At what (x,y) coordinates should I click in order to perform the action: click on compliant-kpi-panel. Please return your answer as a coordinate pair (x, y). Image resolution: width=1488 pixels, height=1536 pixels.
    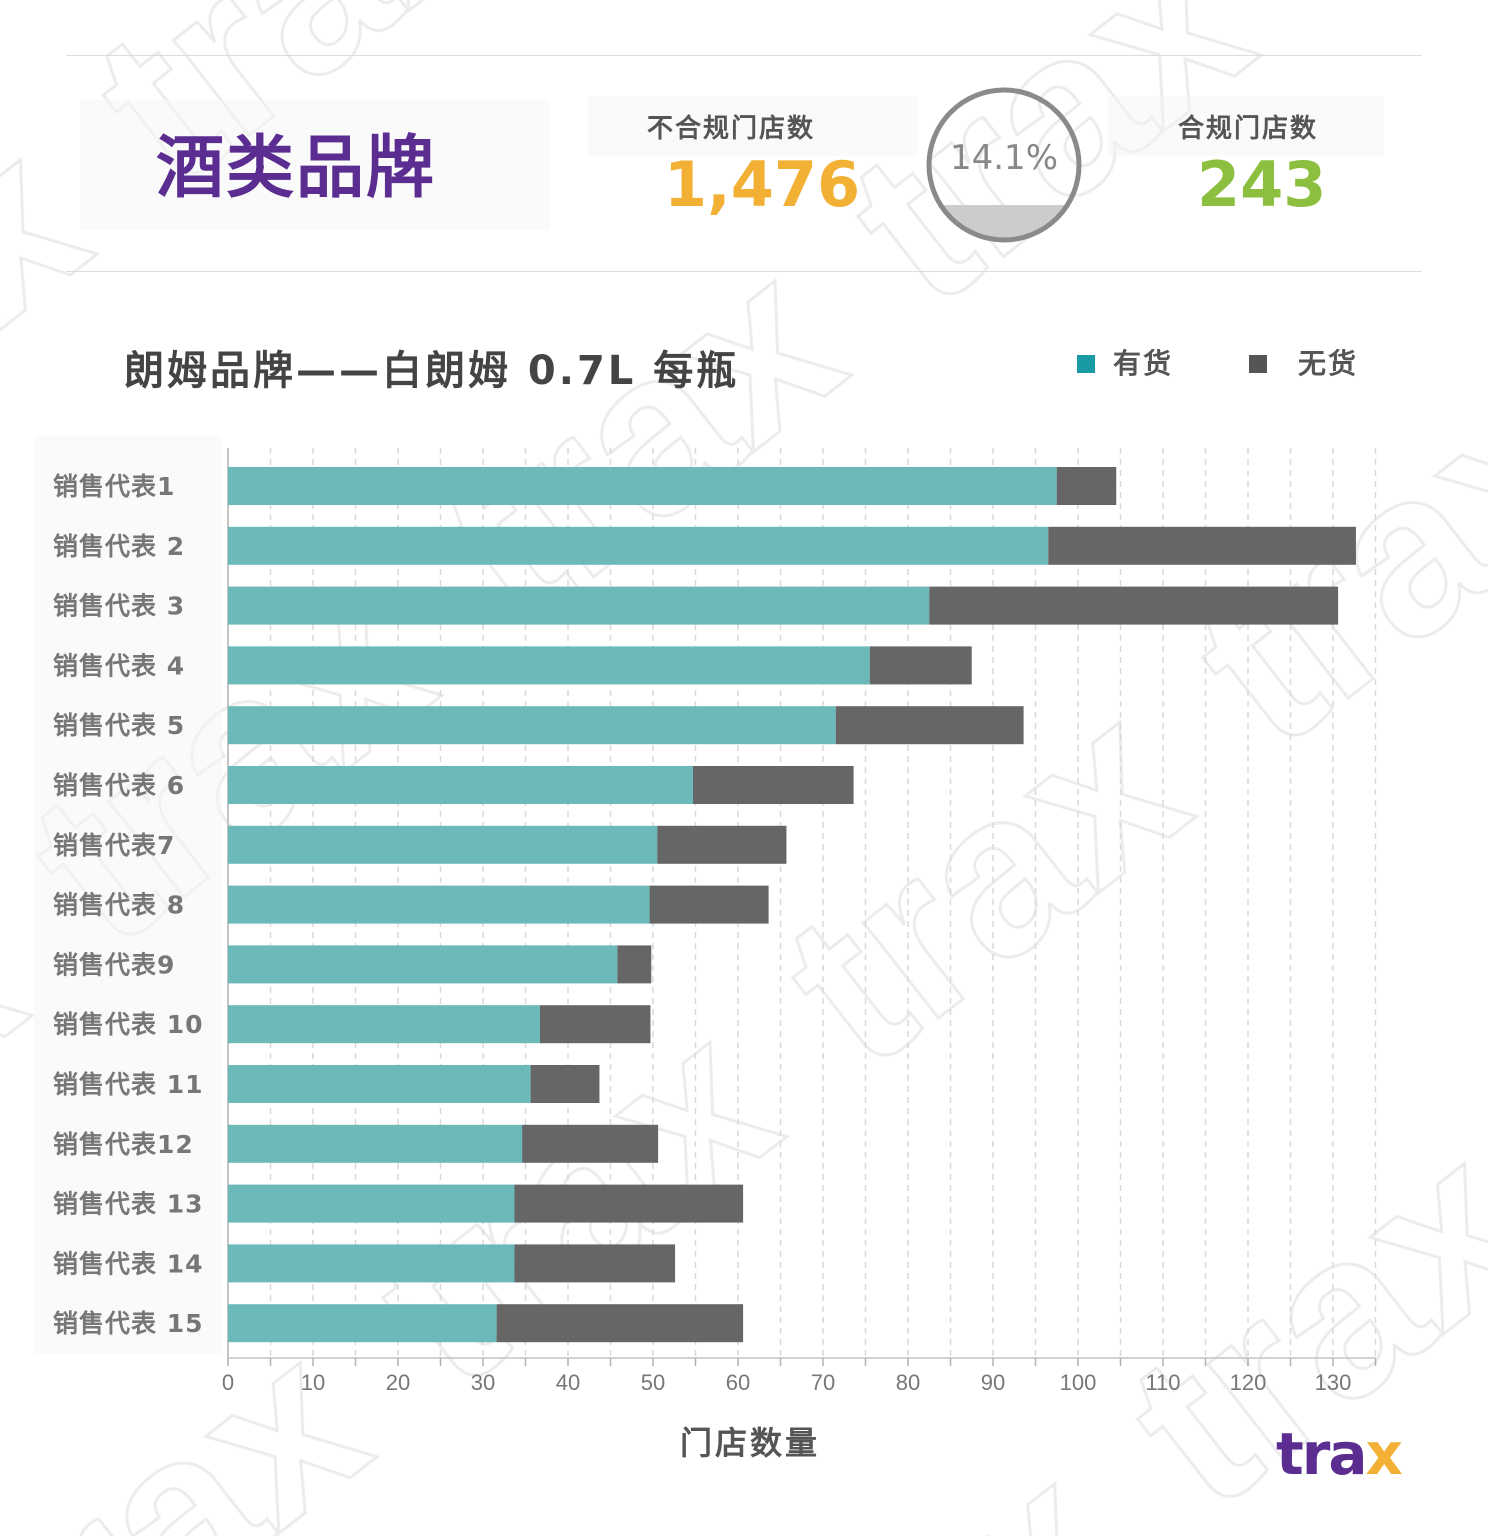
    Looking at the image, I should click on (1246, 126).